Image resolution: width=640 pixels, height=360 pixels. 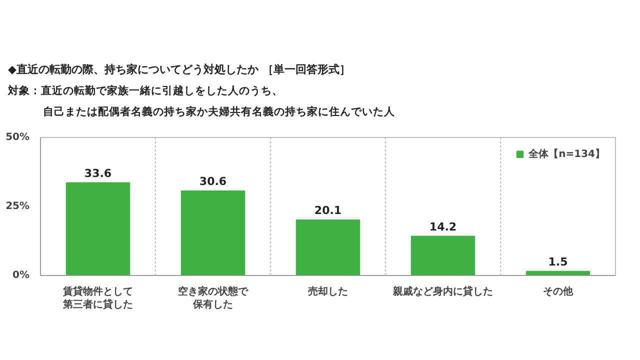 I want to click on chart-subtitle: 対象：直近の転勤で家族一緒に引越しをした人のうち、自己または配偶者名義の持ち家か夫婦共有名義の持ち家に住んでいた人, so click(x=201, y=102).